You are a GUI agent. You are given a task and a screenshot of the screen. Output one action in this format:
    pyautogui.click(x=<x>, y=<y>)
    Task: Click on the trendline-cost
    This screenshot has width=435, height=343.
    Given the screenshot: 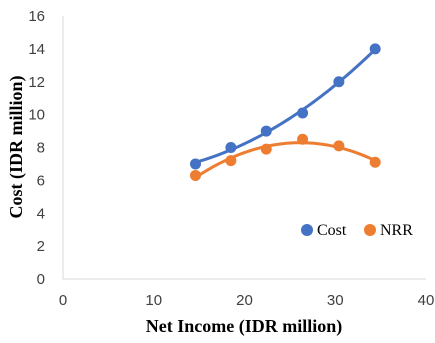 What is the action you would take?
    pyautogui.click(x=285, y=105)
    